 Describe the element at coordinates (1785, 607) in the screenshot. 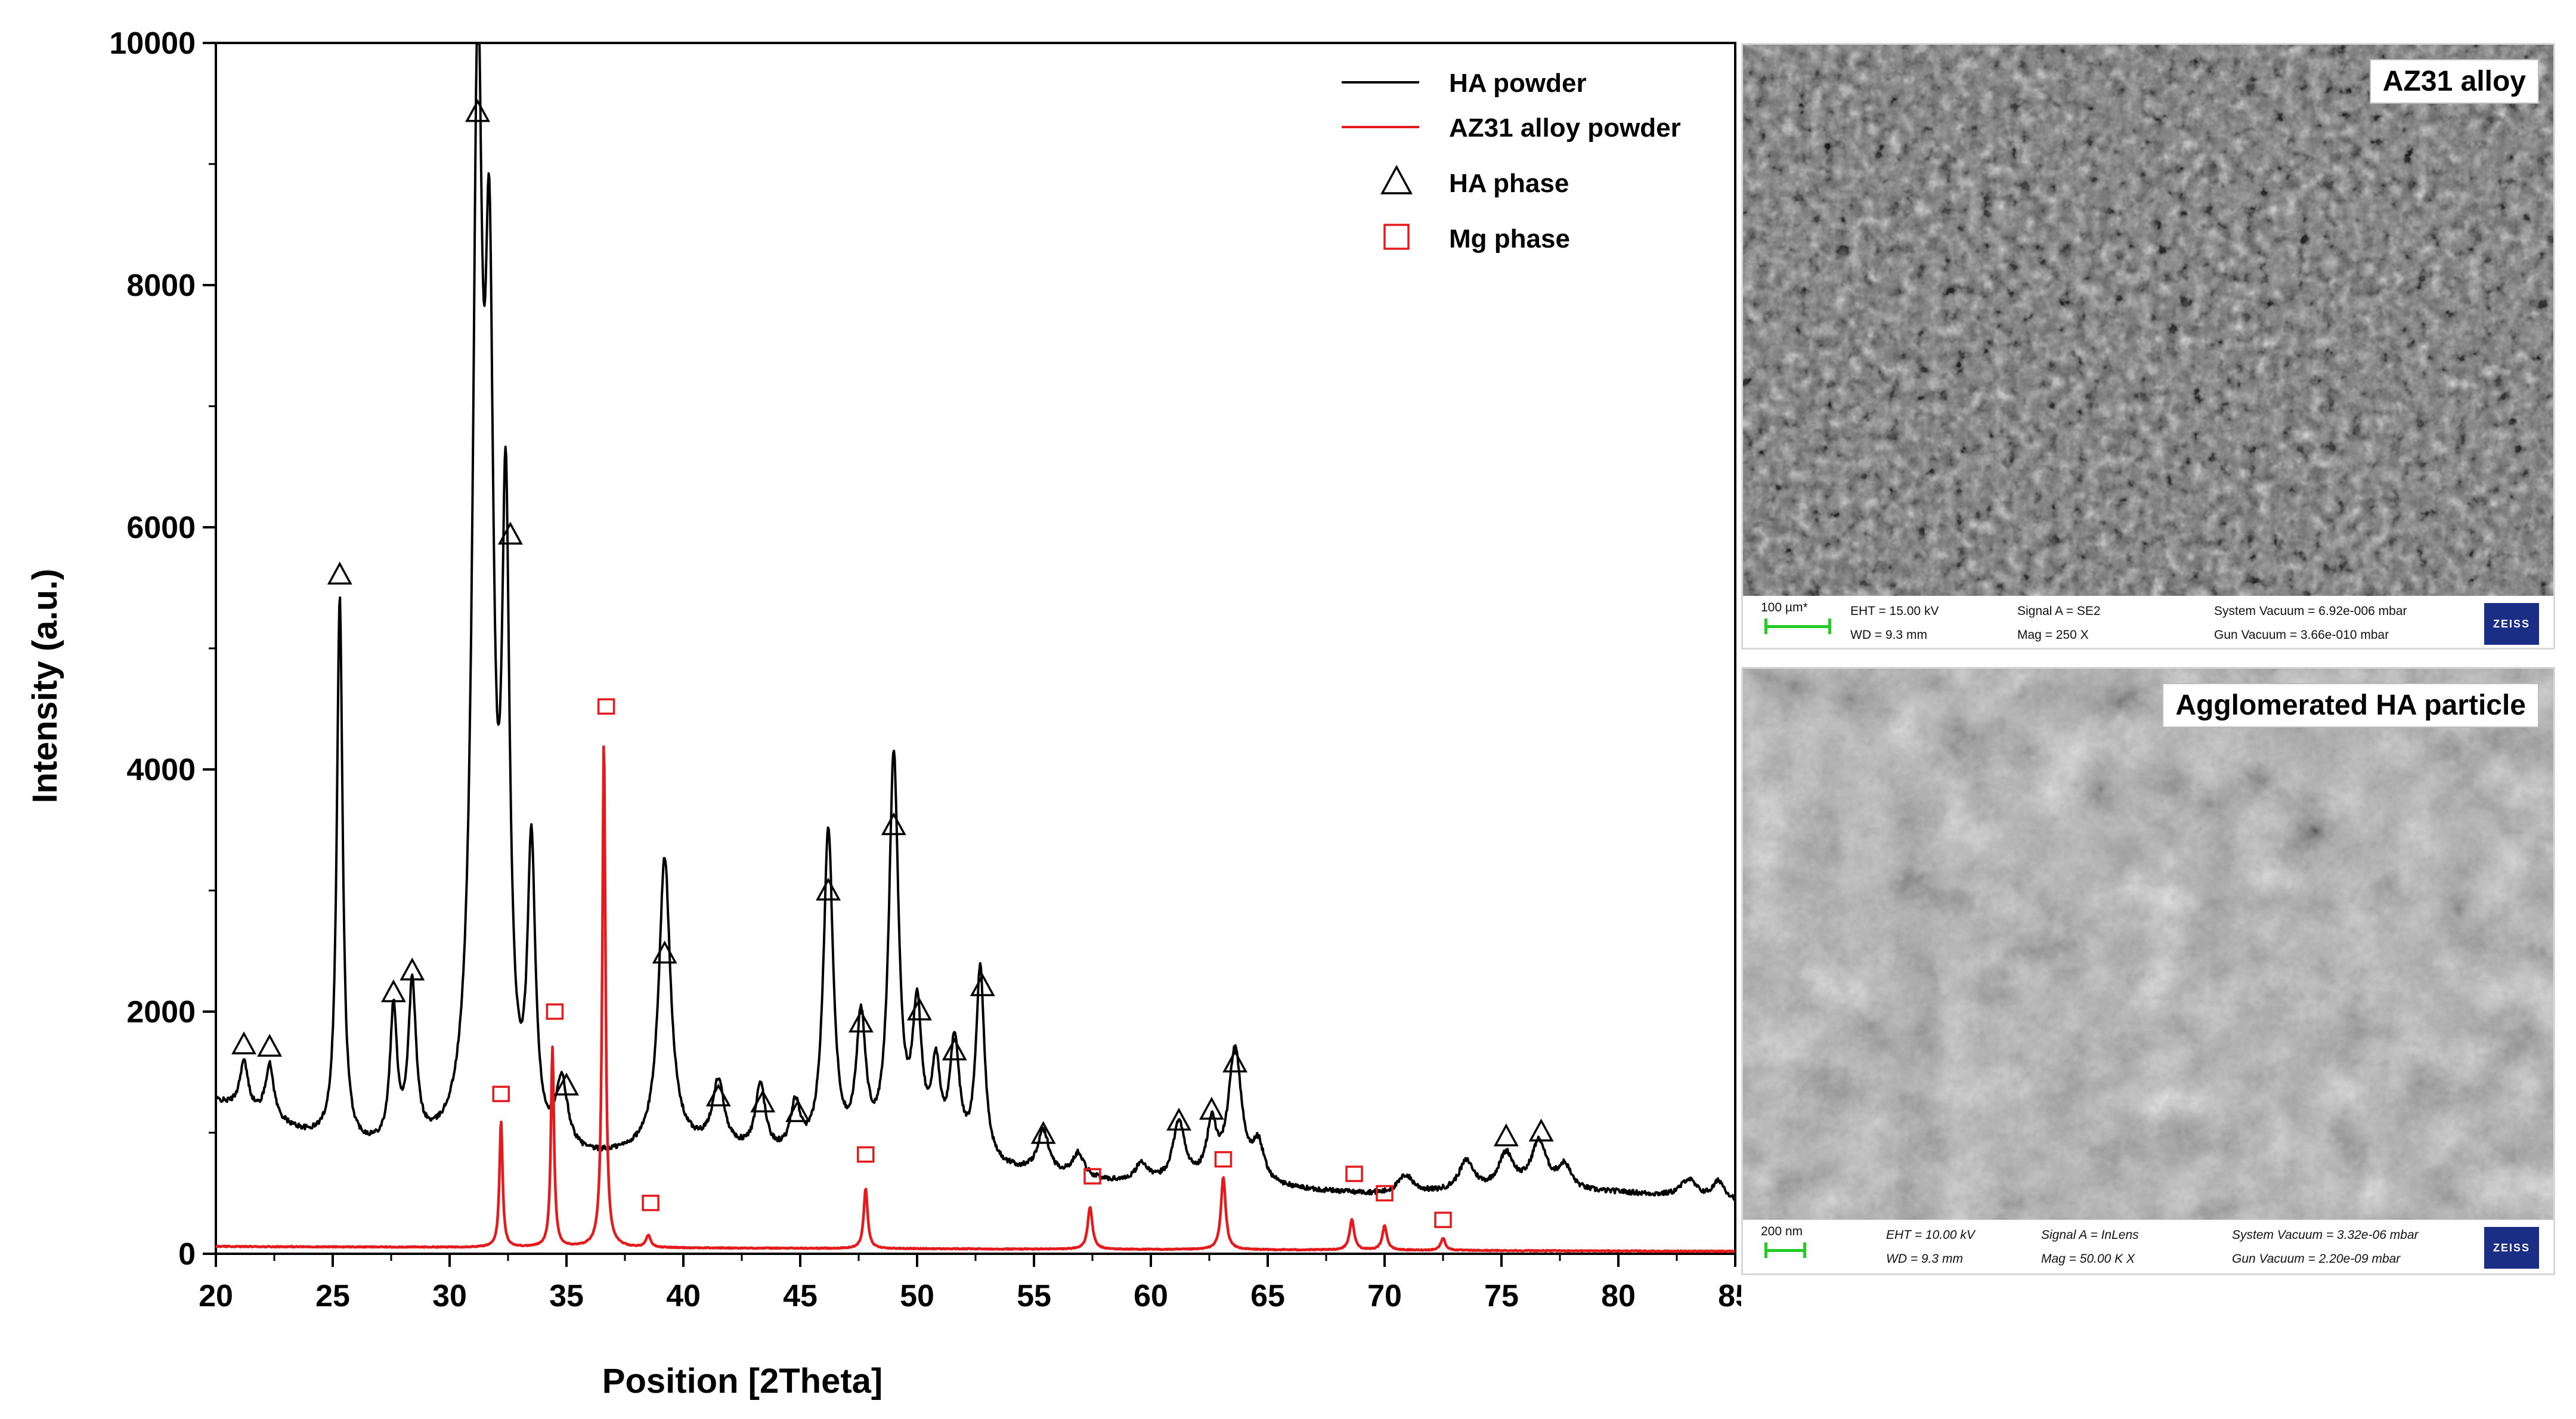

I see `scale-bar-text: 100 µm*` at that location.